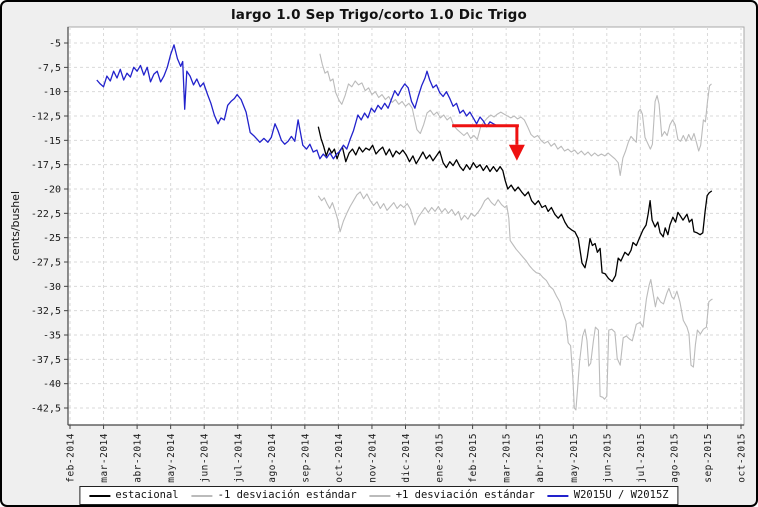  I want to click on x-tick-label: jul-2014, so click(238, 458).